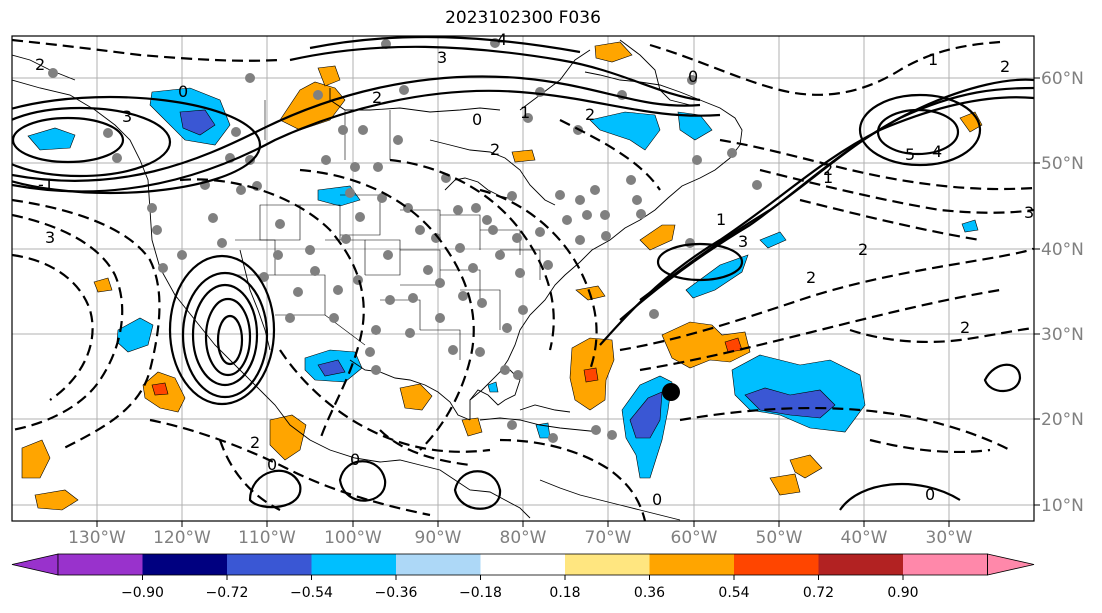 This screenshot has height=613, width=1102. I want to click on lat-label-50n: 50°N, so click(1062, 164).